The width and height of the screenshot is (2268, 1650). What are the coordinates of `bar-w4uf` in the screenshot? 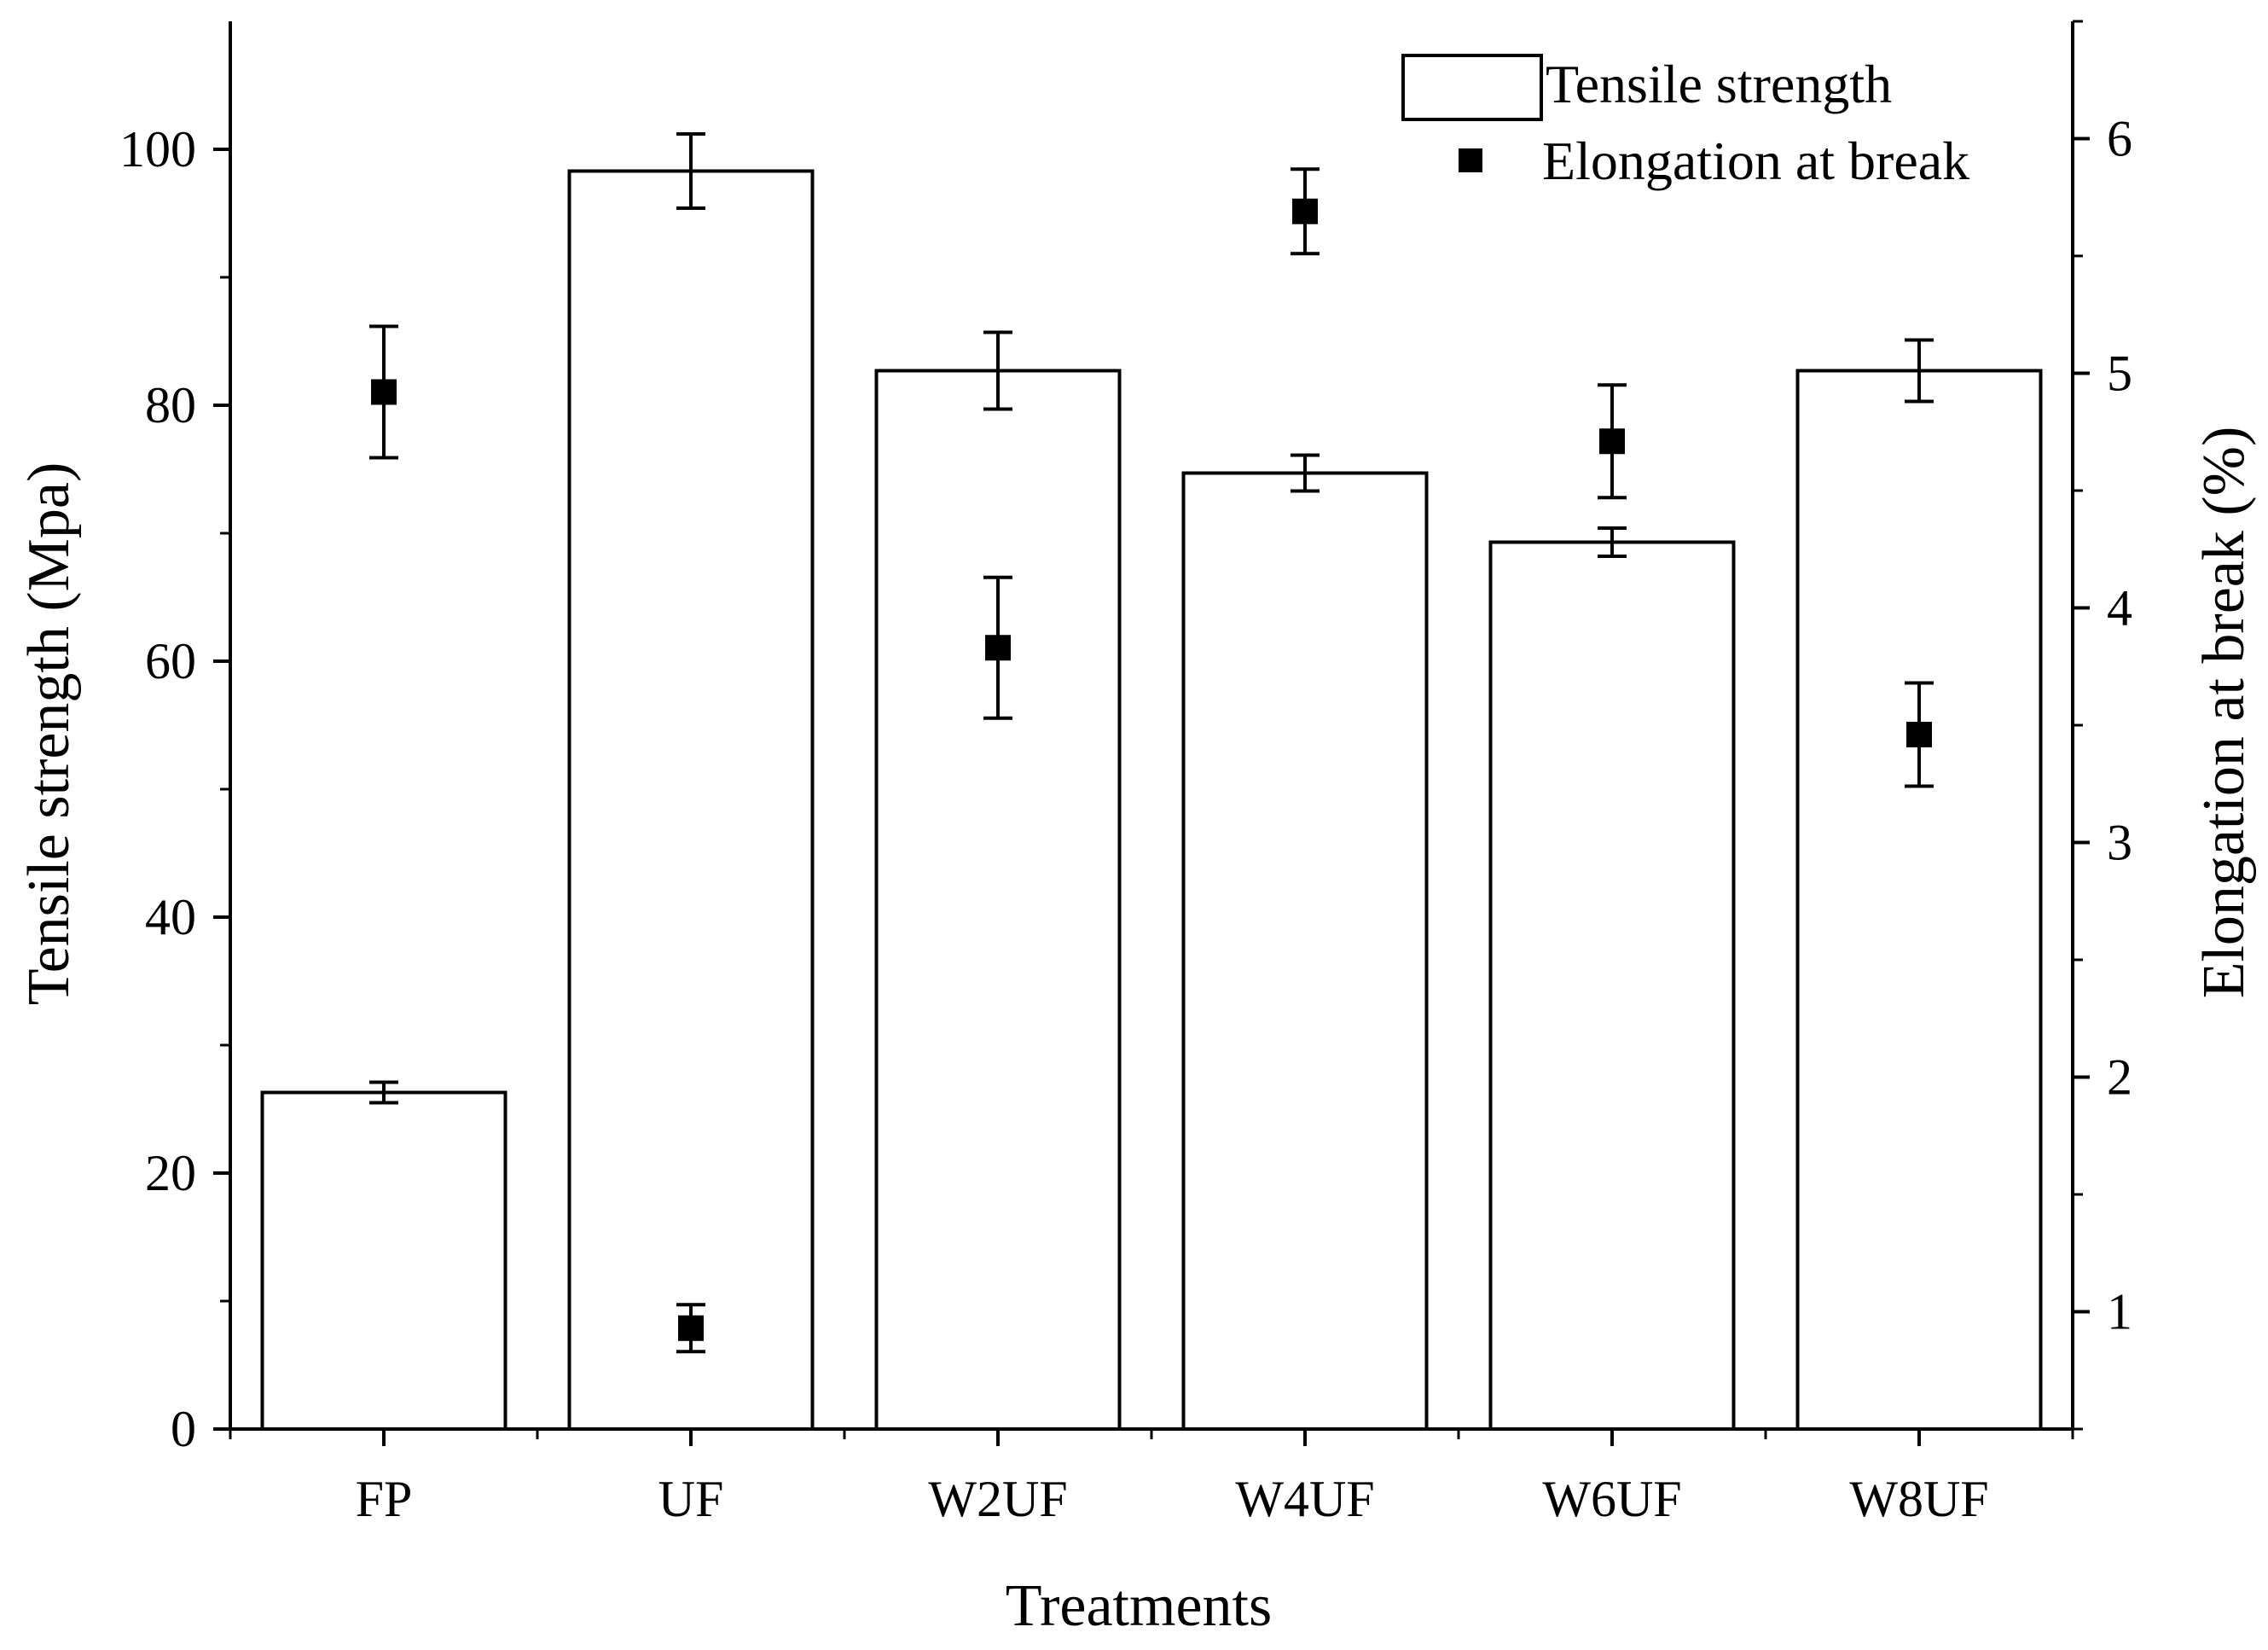 It's located at (1305, 951).